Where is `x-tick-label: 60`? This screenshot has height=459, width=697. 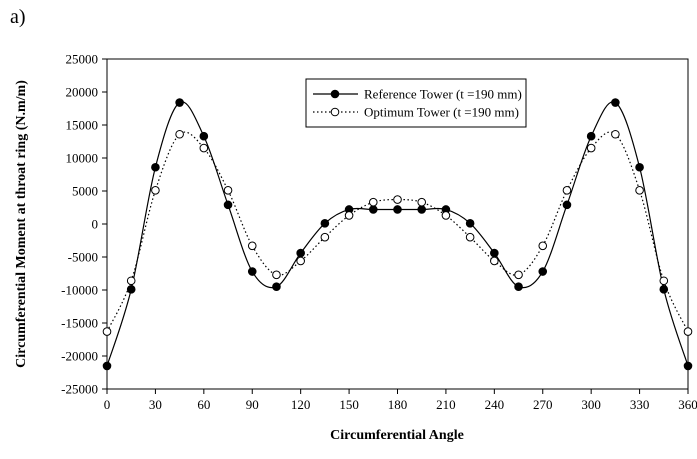 x-tick-label: 60 is located at coordinates (203, 404).